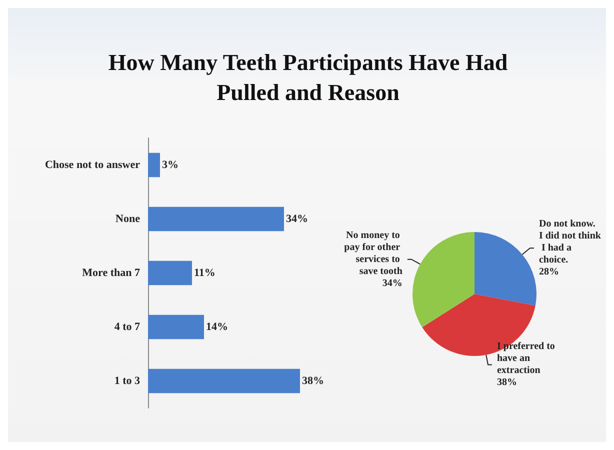  What do you see at coordinates (373, 253) in the screenshot?
I see `slice-label: No money to pay for other services to save tooth` at bounding box center [373, 253].